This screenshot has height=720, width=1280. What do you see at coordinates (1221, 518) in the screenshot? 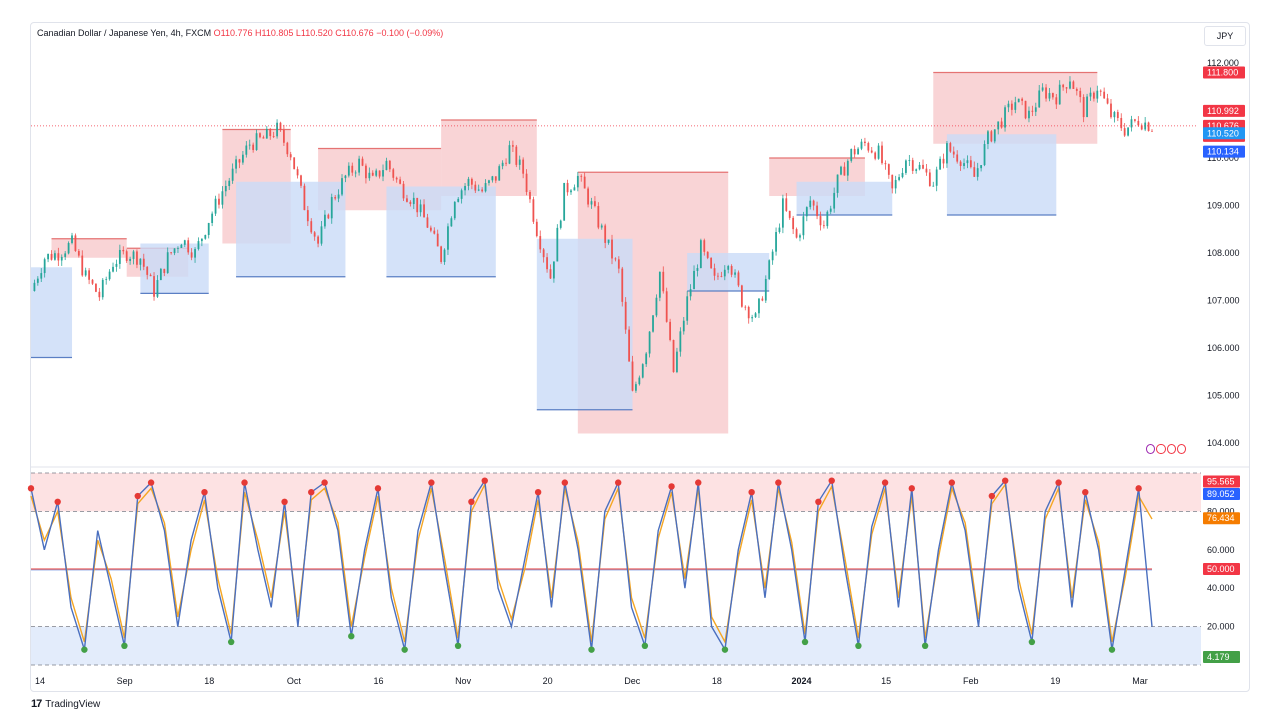
I see `stoch-label: 76.434` at bounding box center [1221, 518].